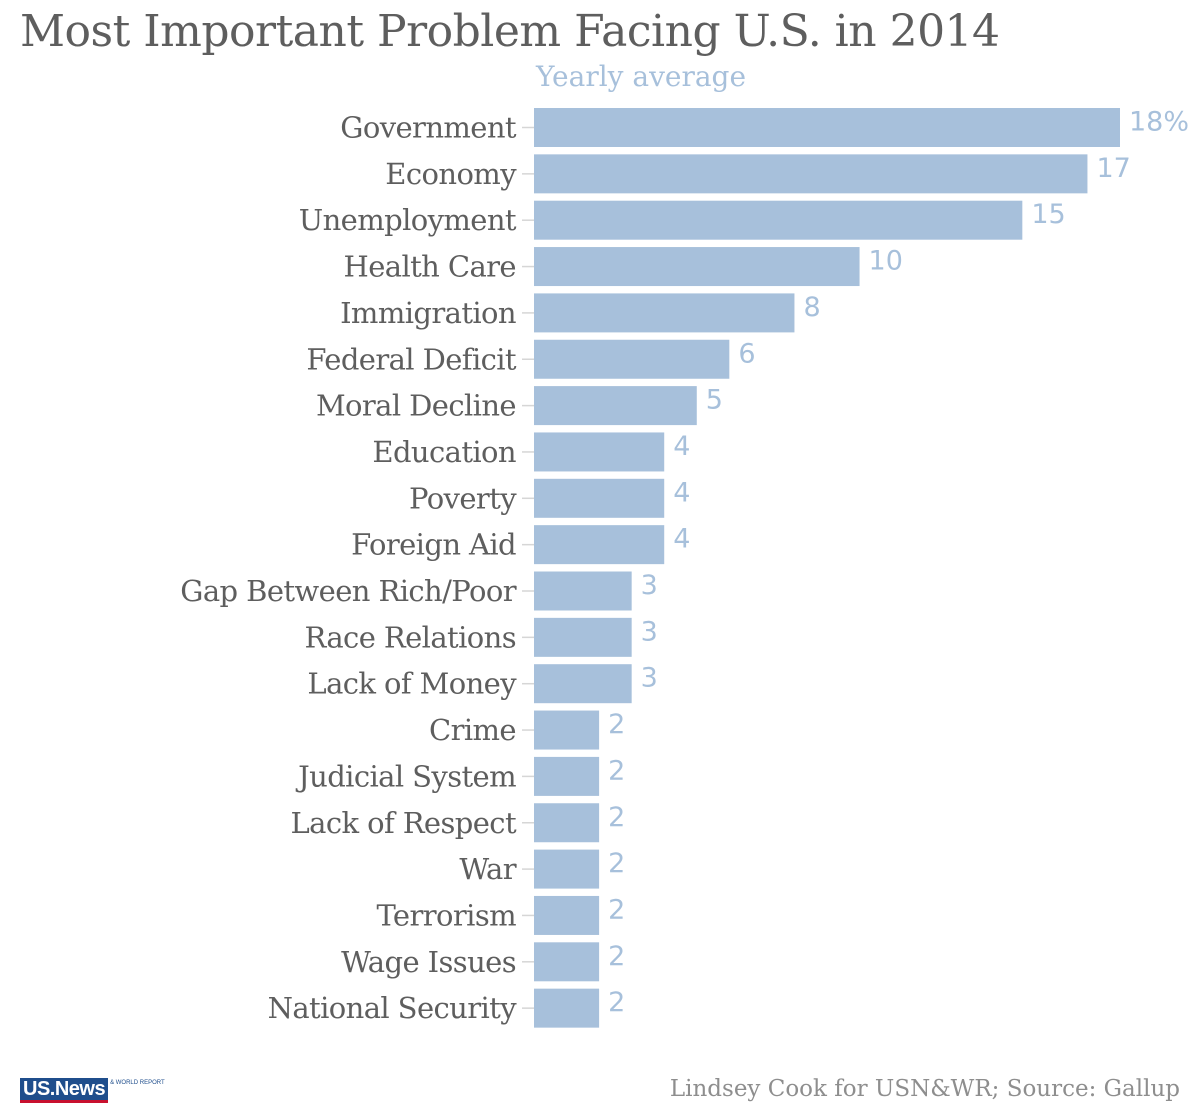  Describe the element at coordinates (1159, 122) in the screenshot. I see `value-label: 18%` at that location.